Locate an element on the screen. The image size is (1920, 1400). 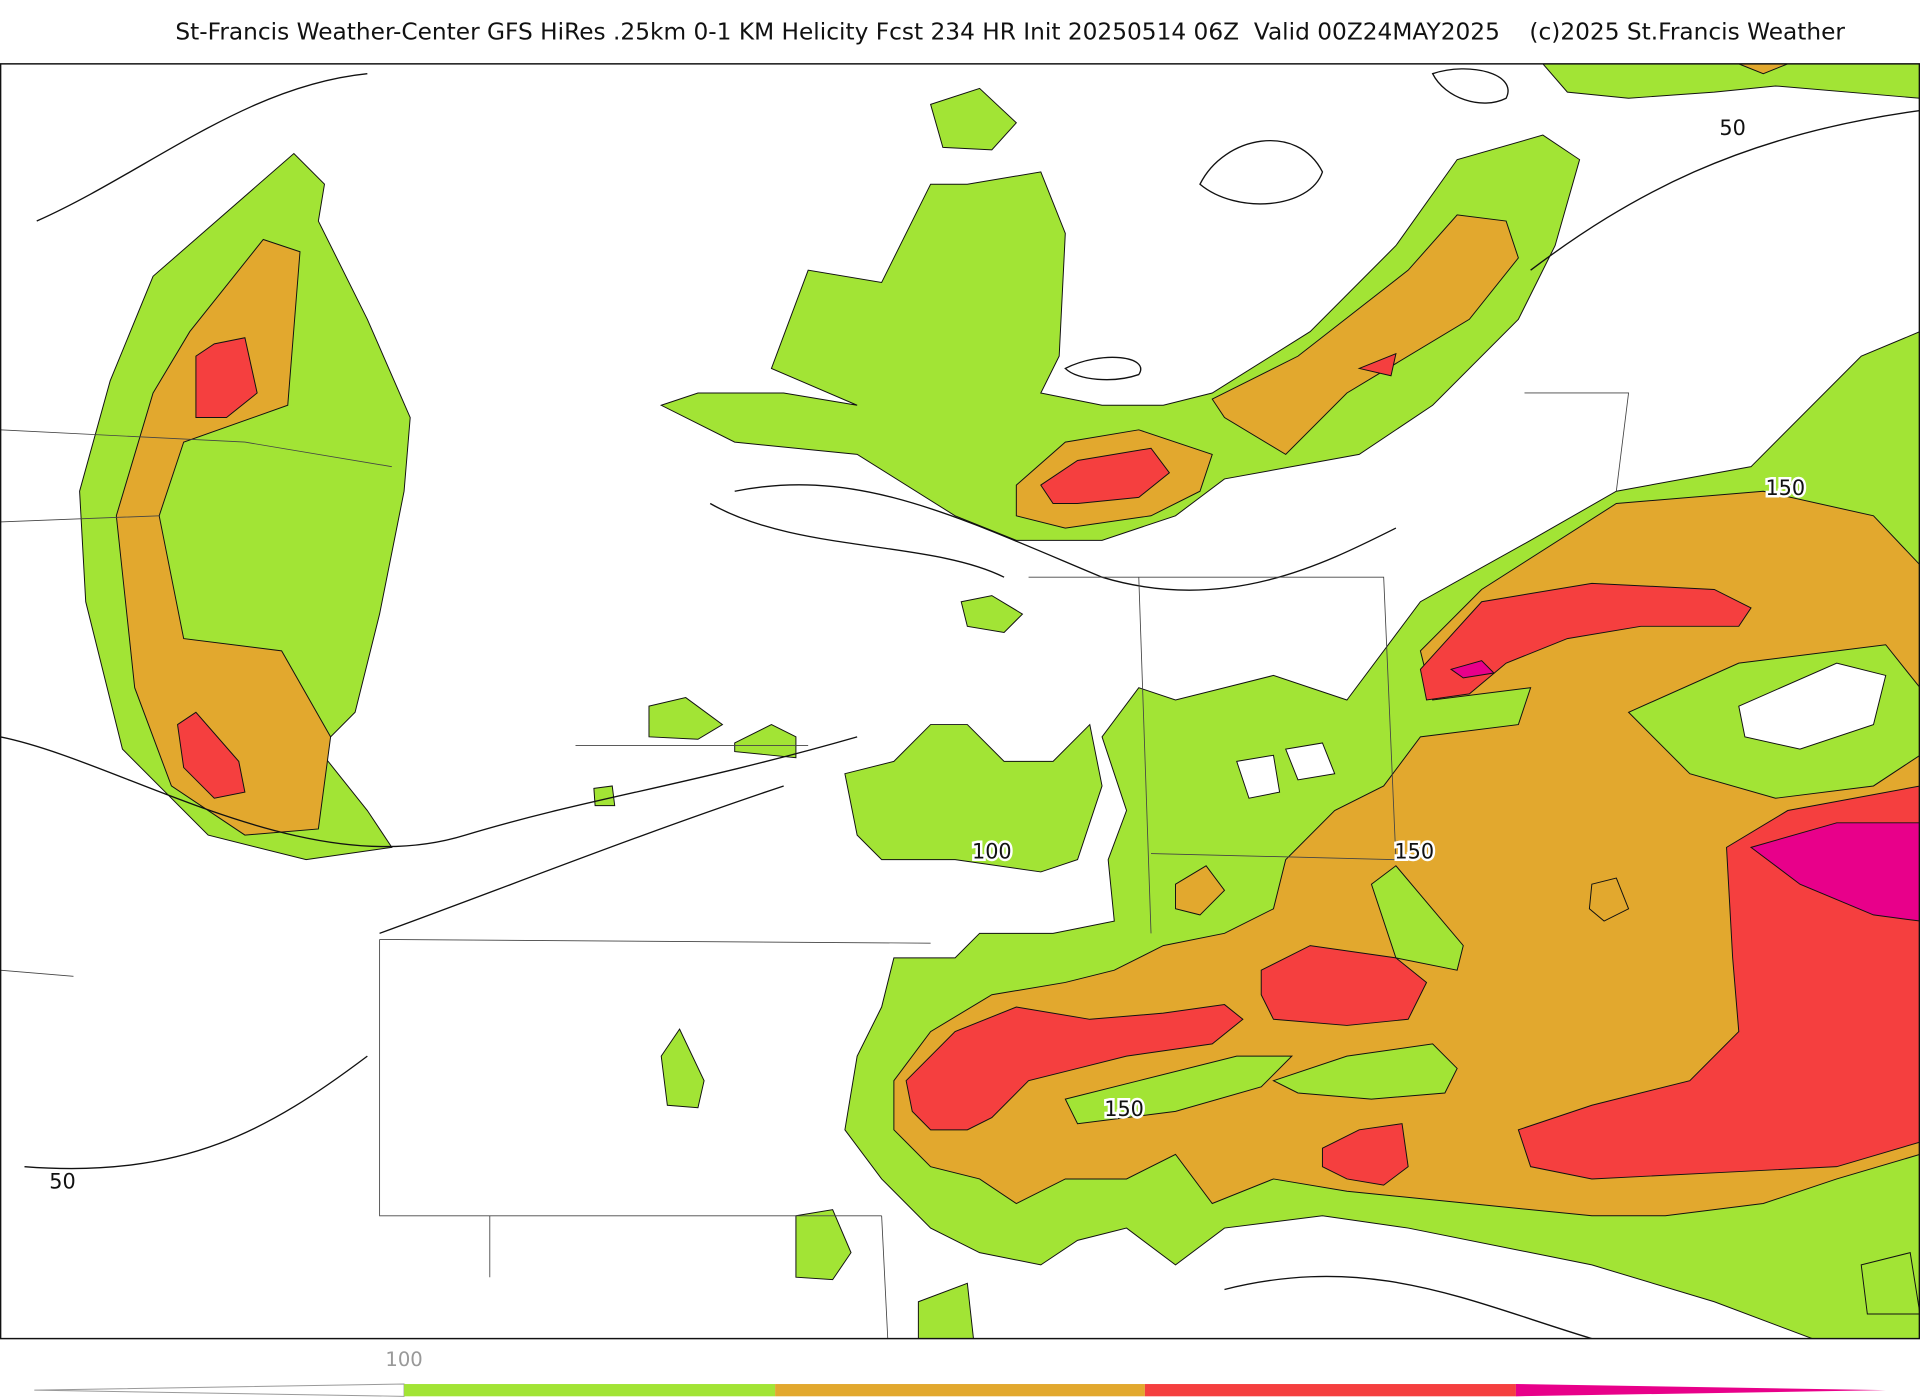
colorbar: 100 is located at coordinates (960, 1372).